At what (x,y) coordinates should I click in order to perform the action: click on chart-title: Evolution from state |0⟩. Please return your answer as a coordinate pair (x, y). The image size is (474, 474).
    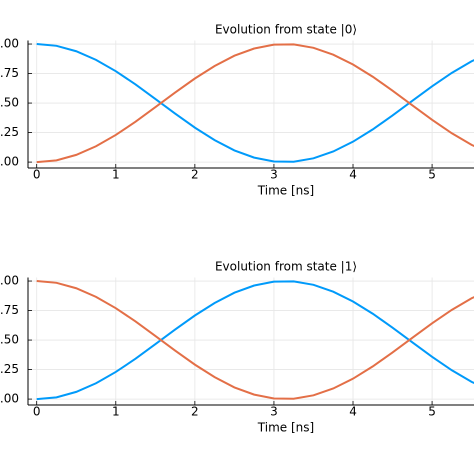
    Looking at the image, I should click on (286, 30).